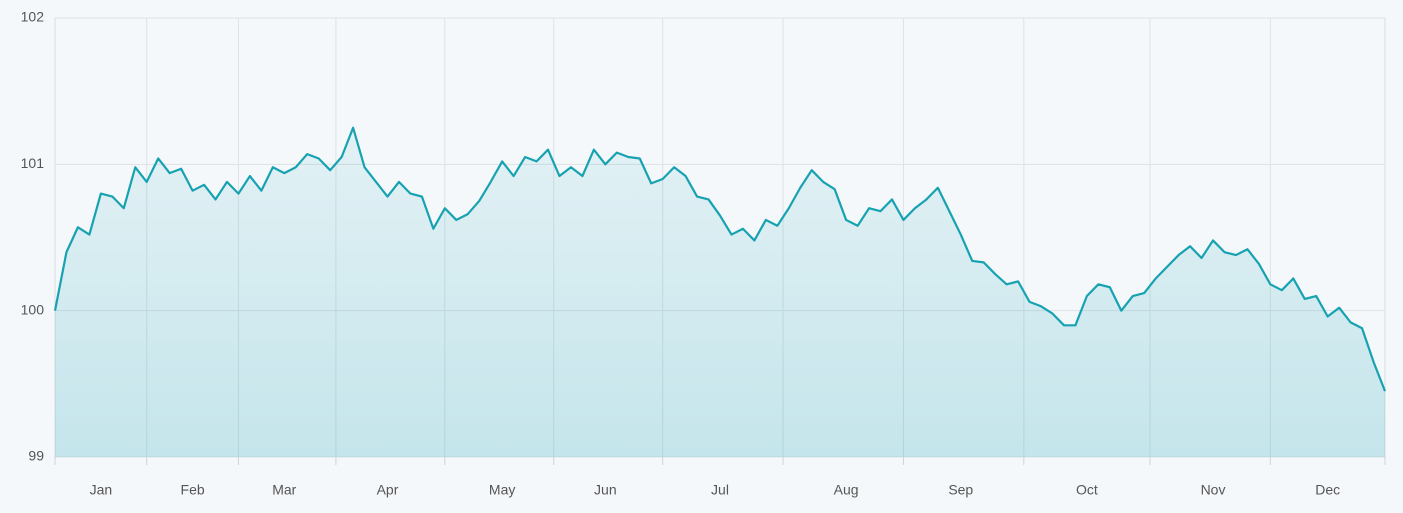 The image size is (1403, 513). I want to click on y-tick-label: 100, so click(33, 309).